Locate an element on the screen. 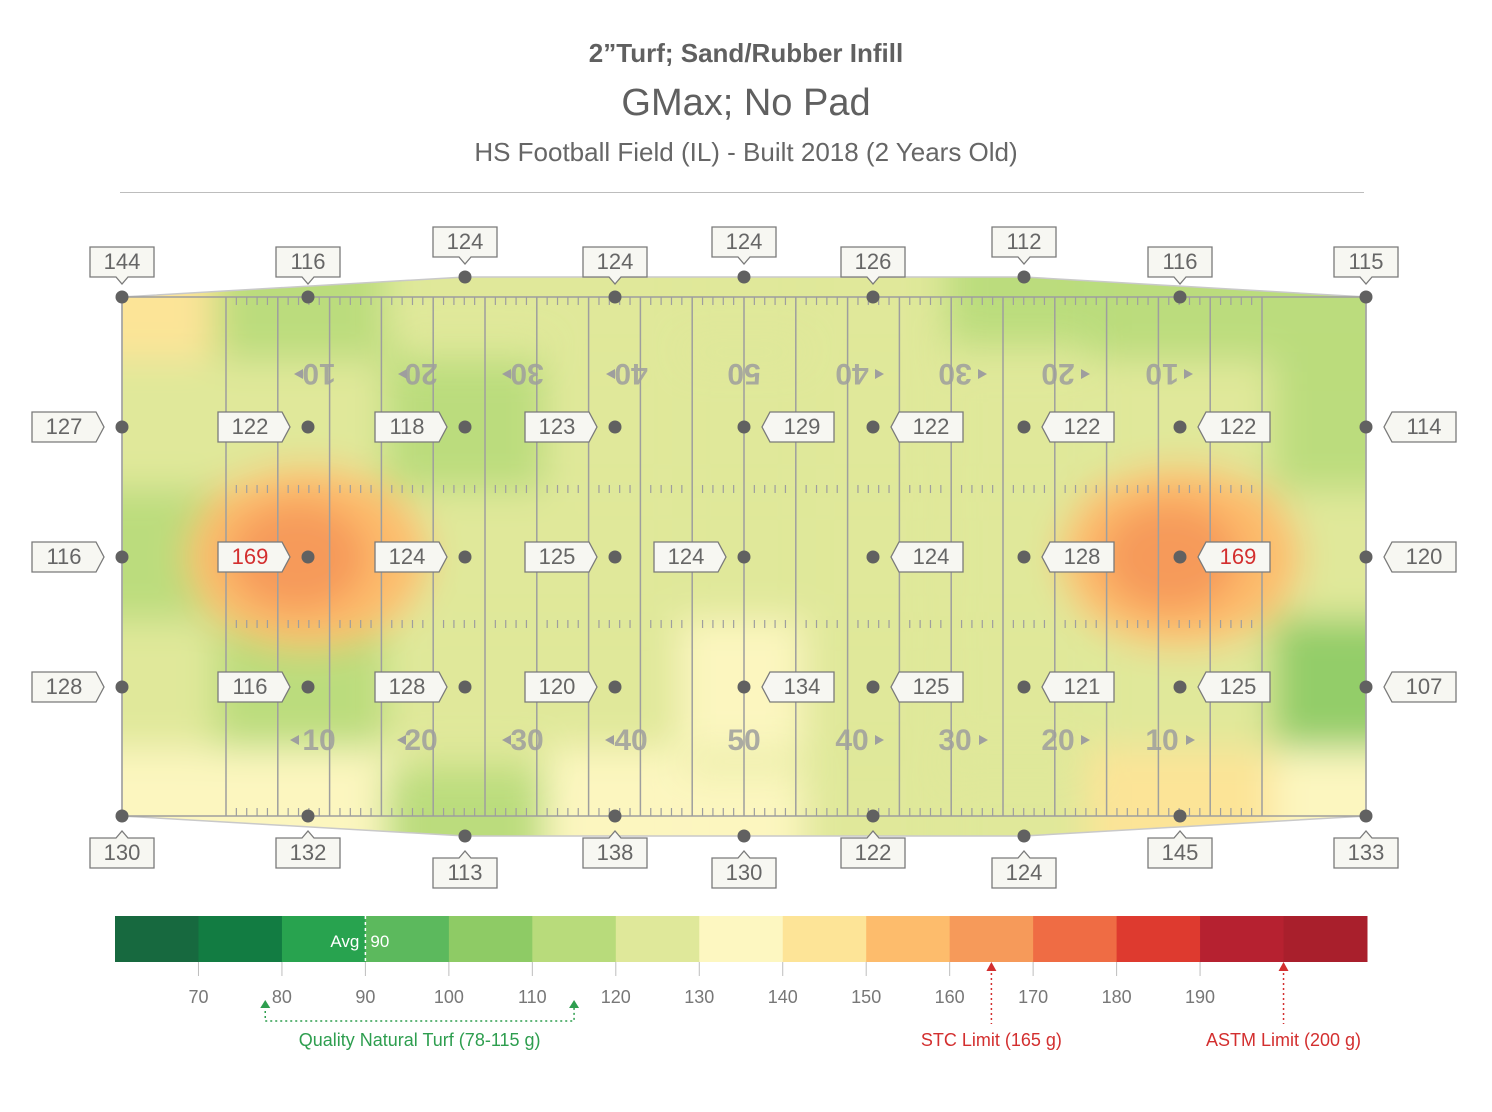 This screenshot has width=1492, height=1112. measurement-point: 145 is located at coordinates (1180, 839).